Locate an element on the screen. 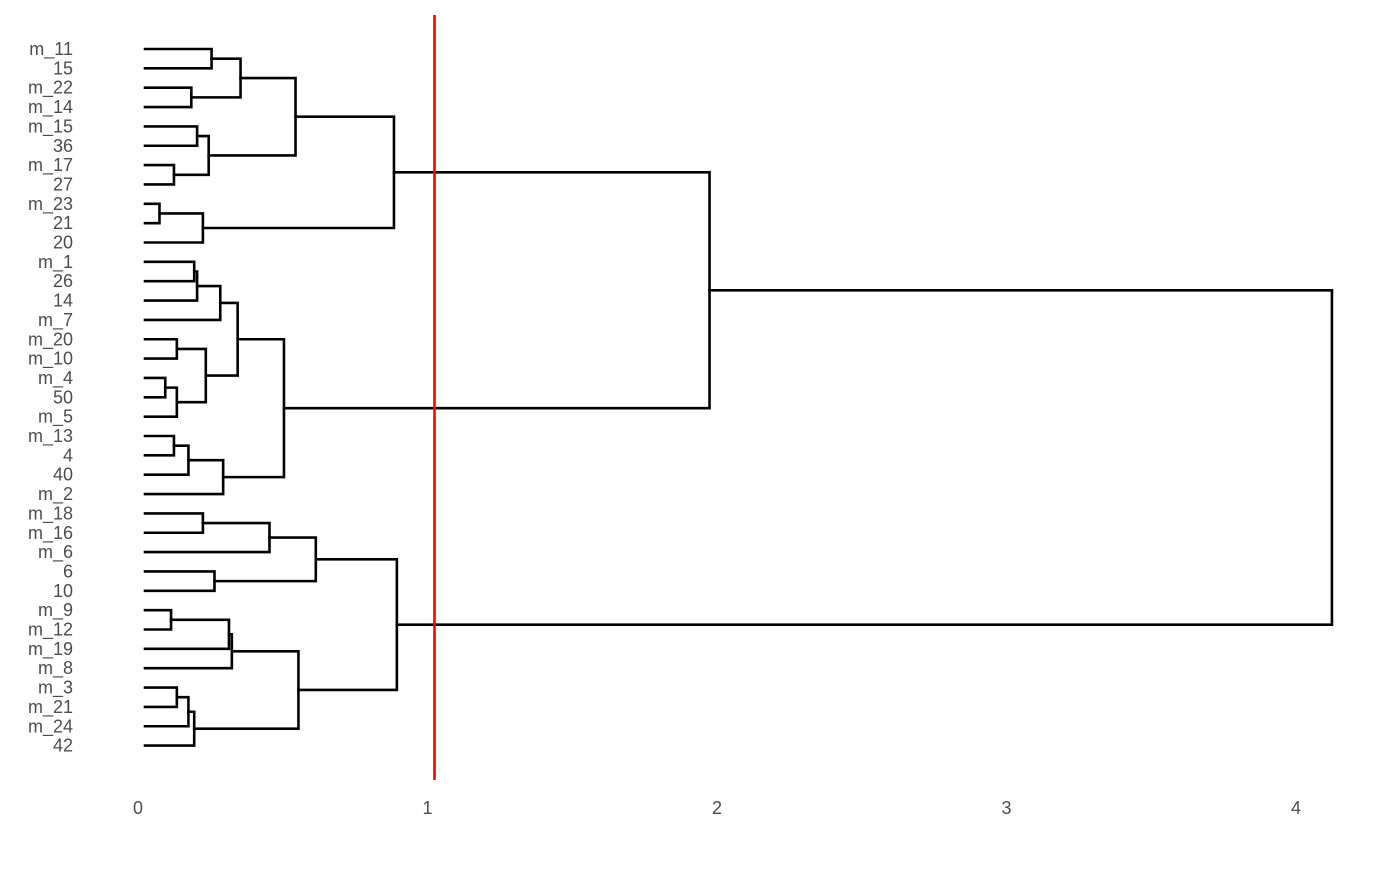 This screenshot has width=1400, height=870. x-tick-label: 1 is located at coordinates (427, 808).